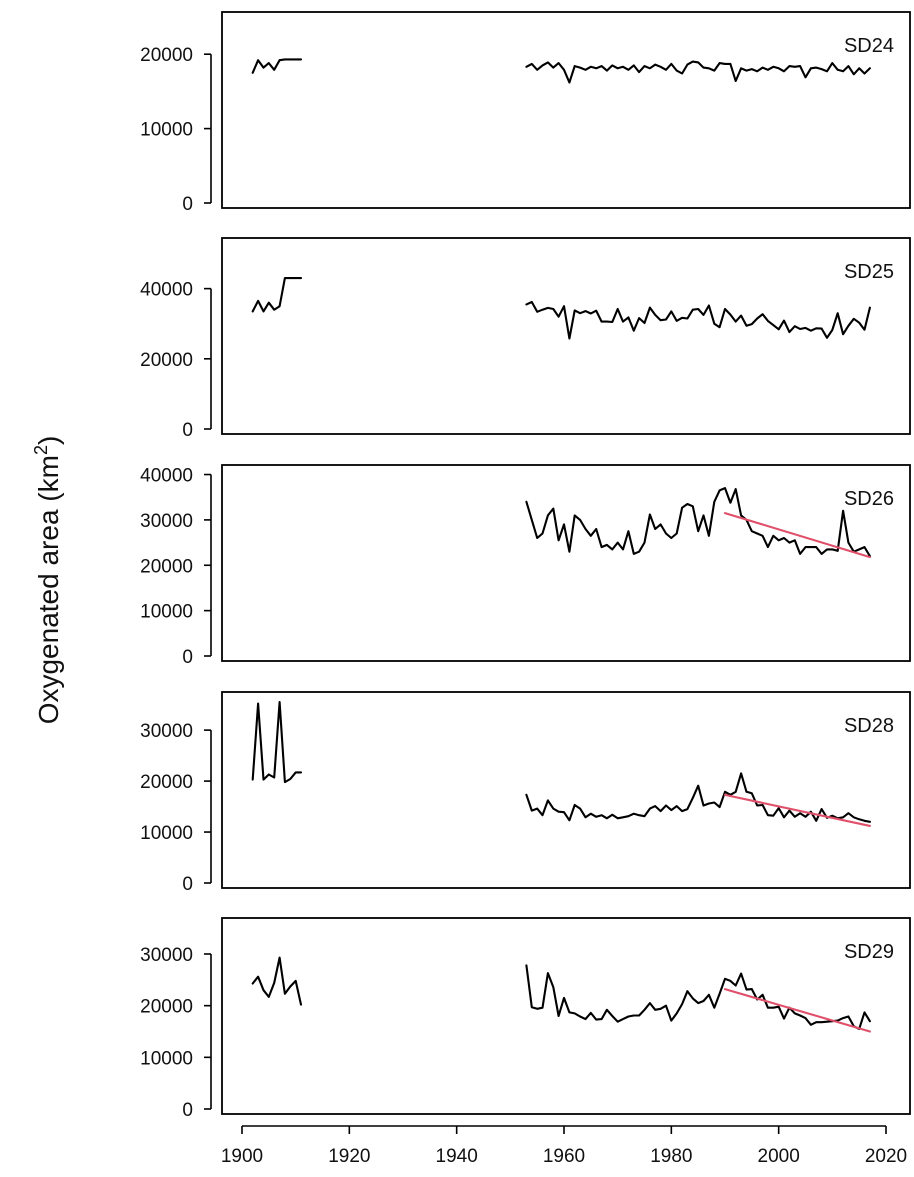  Describe the element at coordinates (41, 450) in the screenshot. I see `y-axis-label-superscript: 2` at that location.